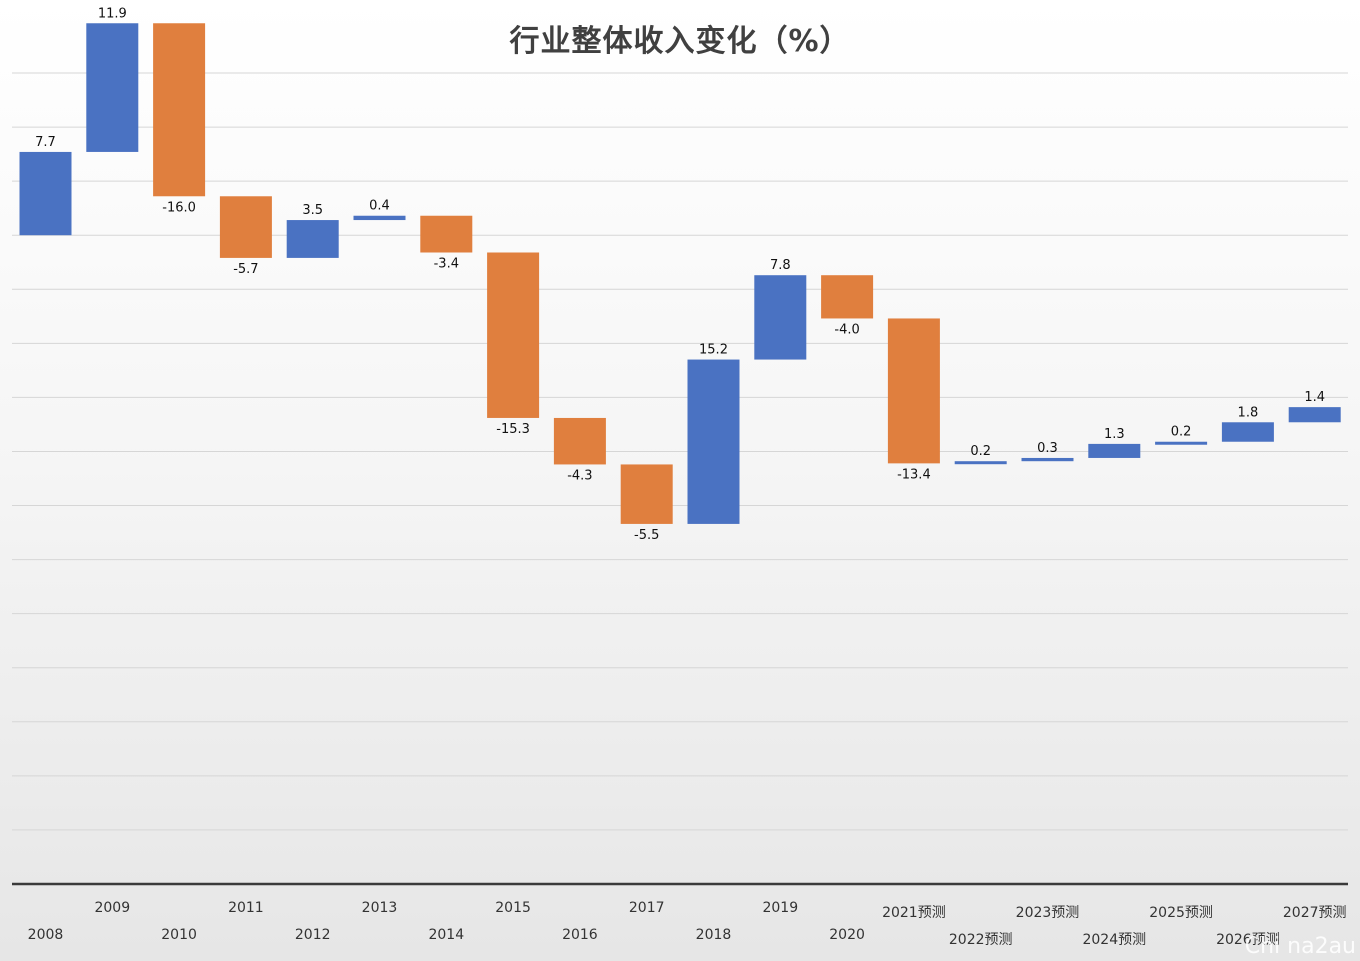 Image resolution: width=1360 pixels, height=961 pixels. I want to click on bar-2012, so click(312, 239).